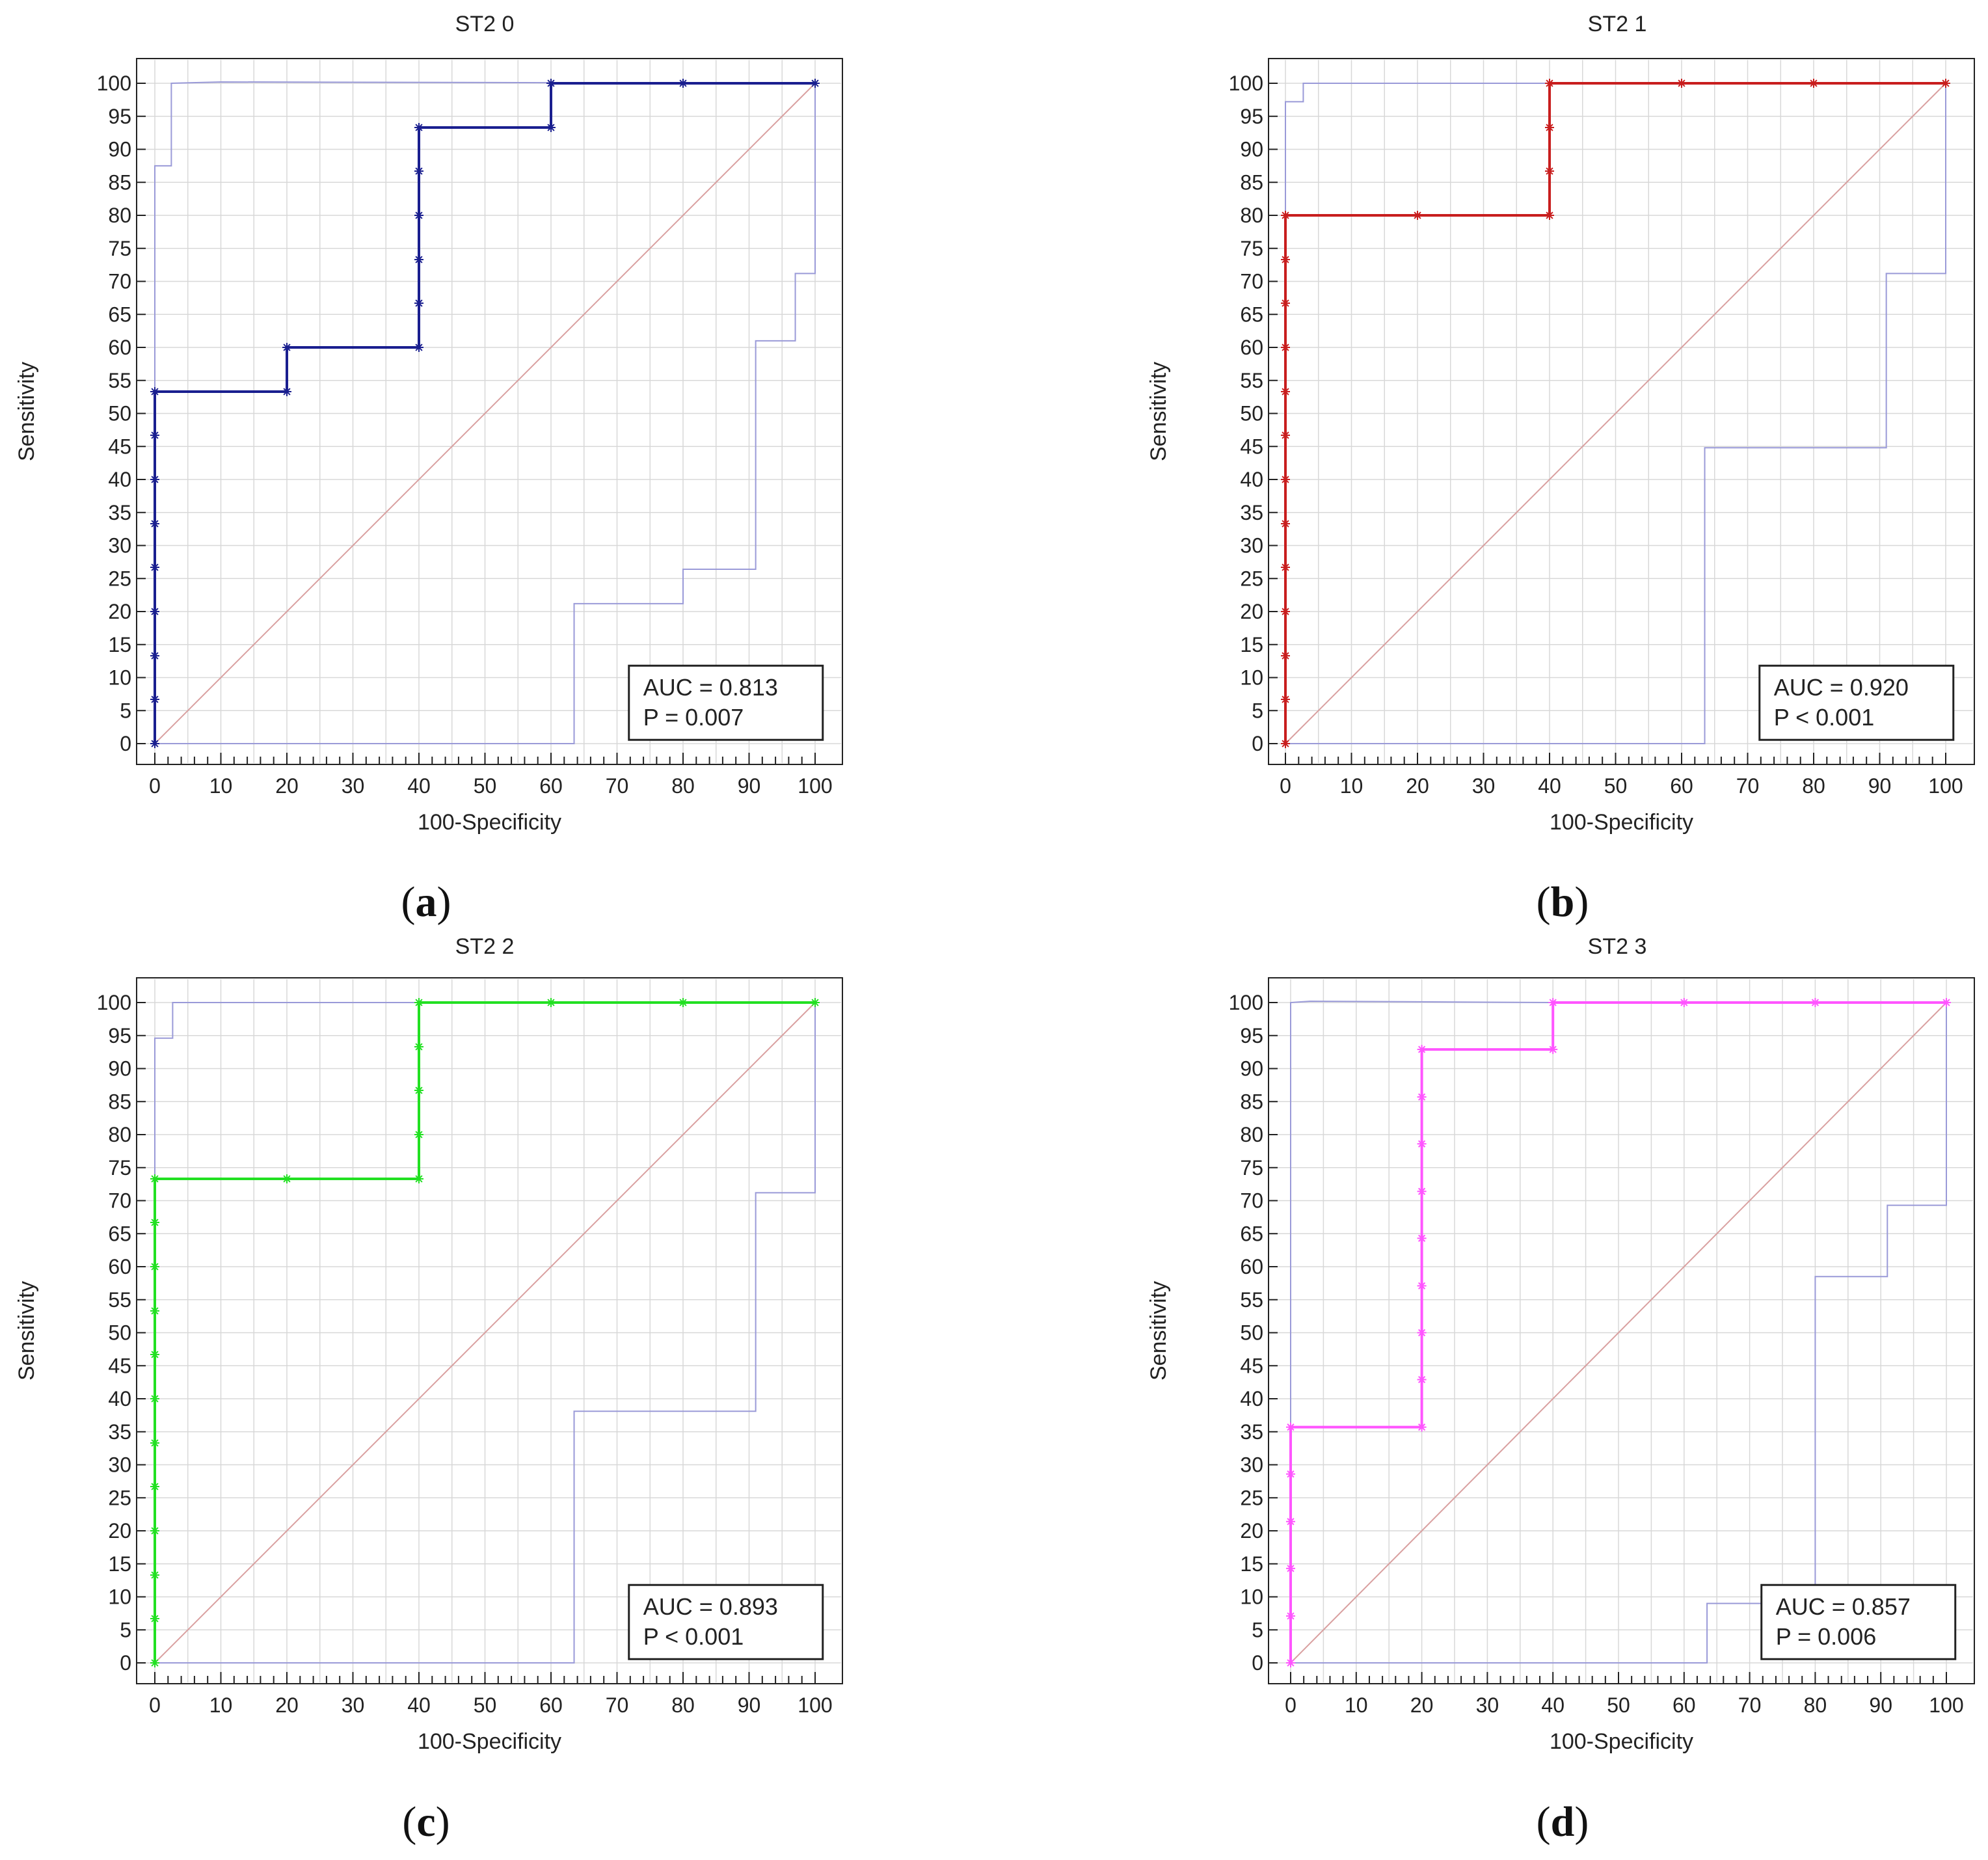 Image resolution: width=1988 pixels, height=1860 pixels. Describe the element at coordinates (1617, 24) in the screenshot. I see `panel-title: ST2 1` at that location.